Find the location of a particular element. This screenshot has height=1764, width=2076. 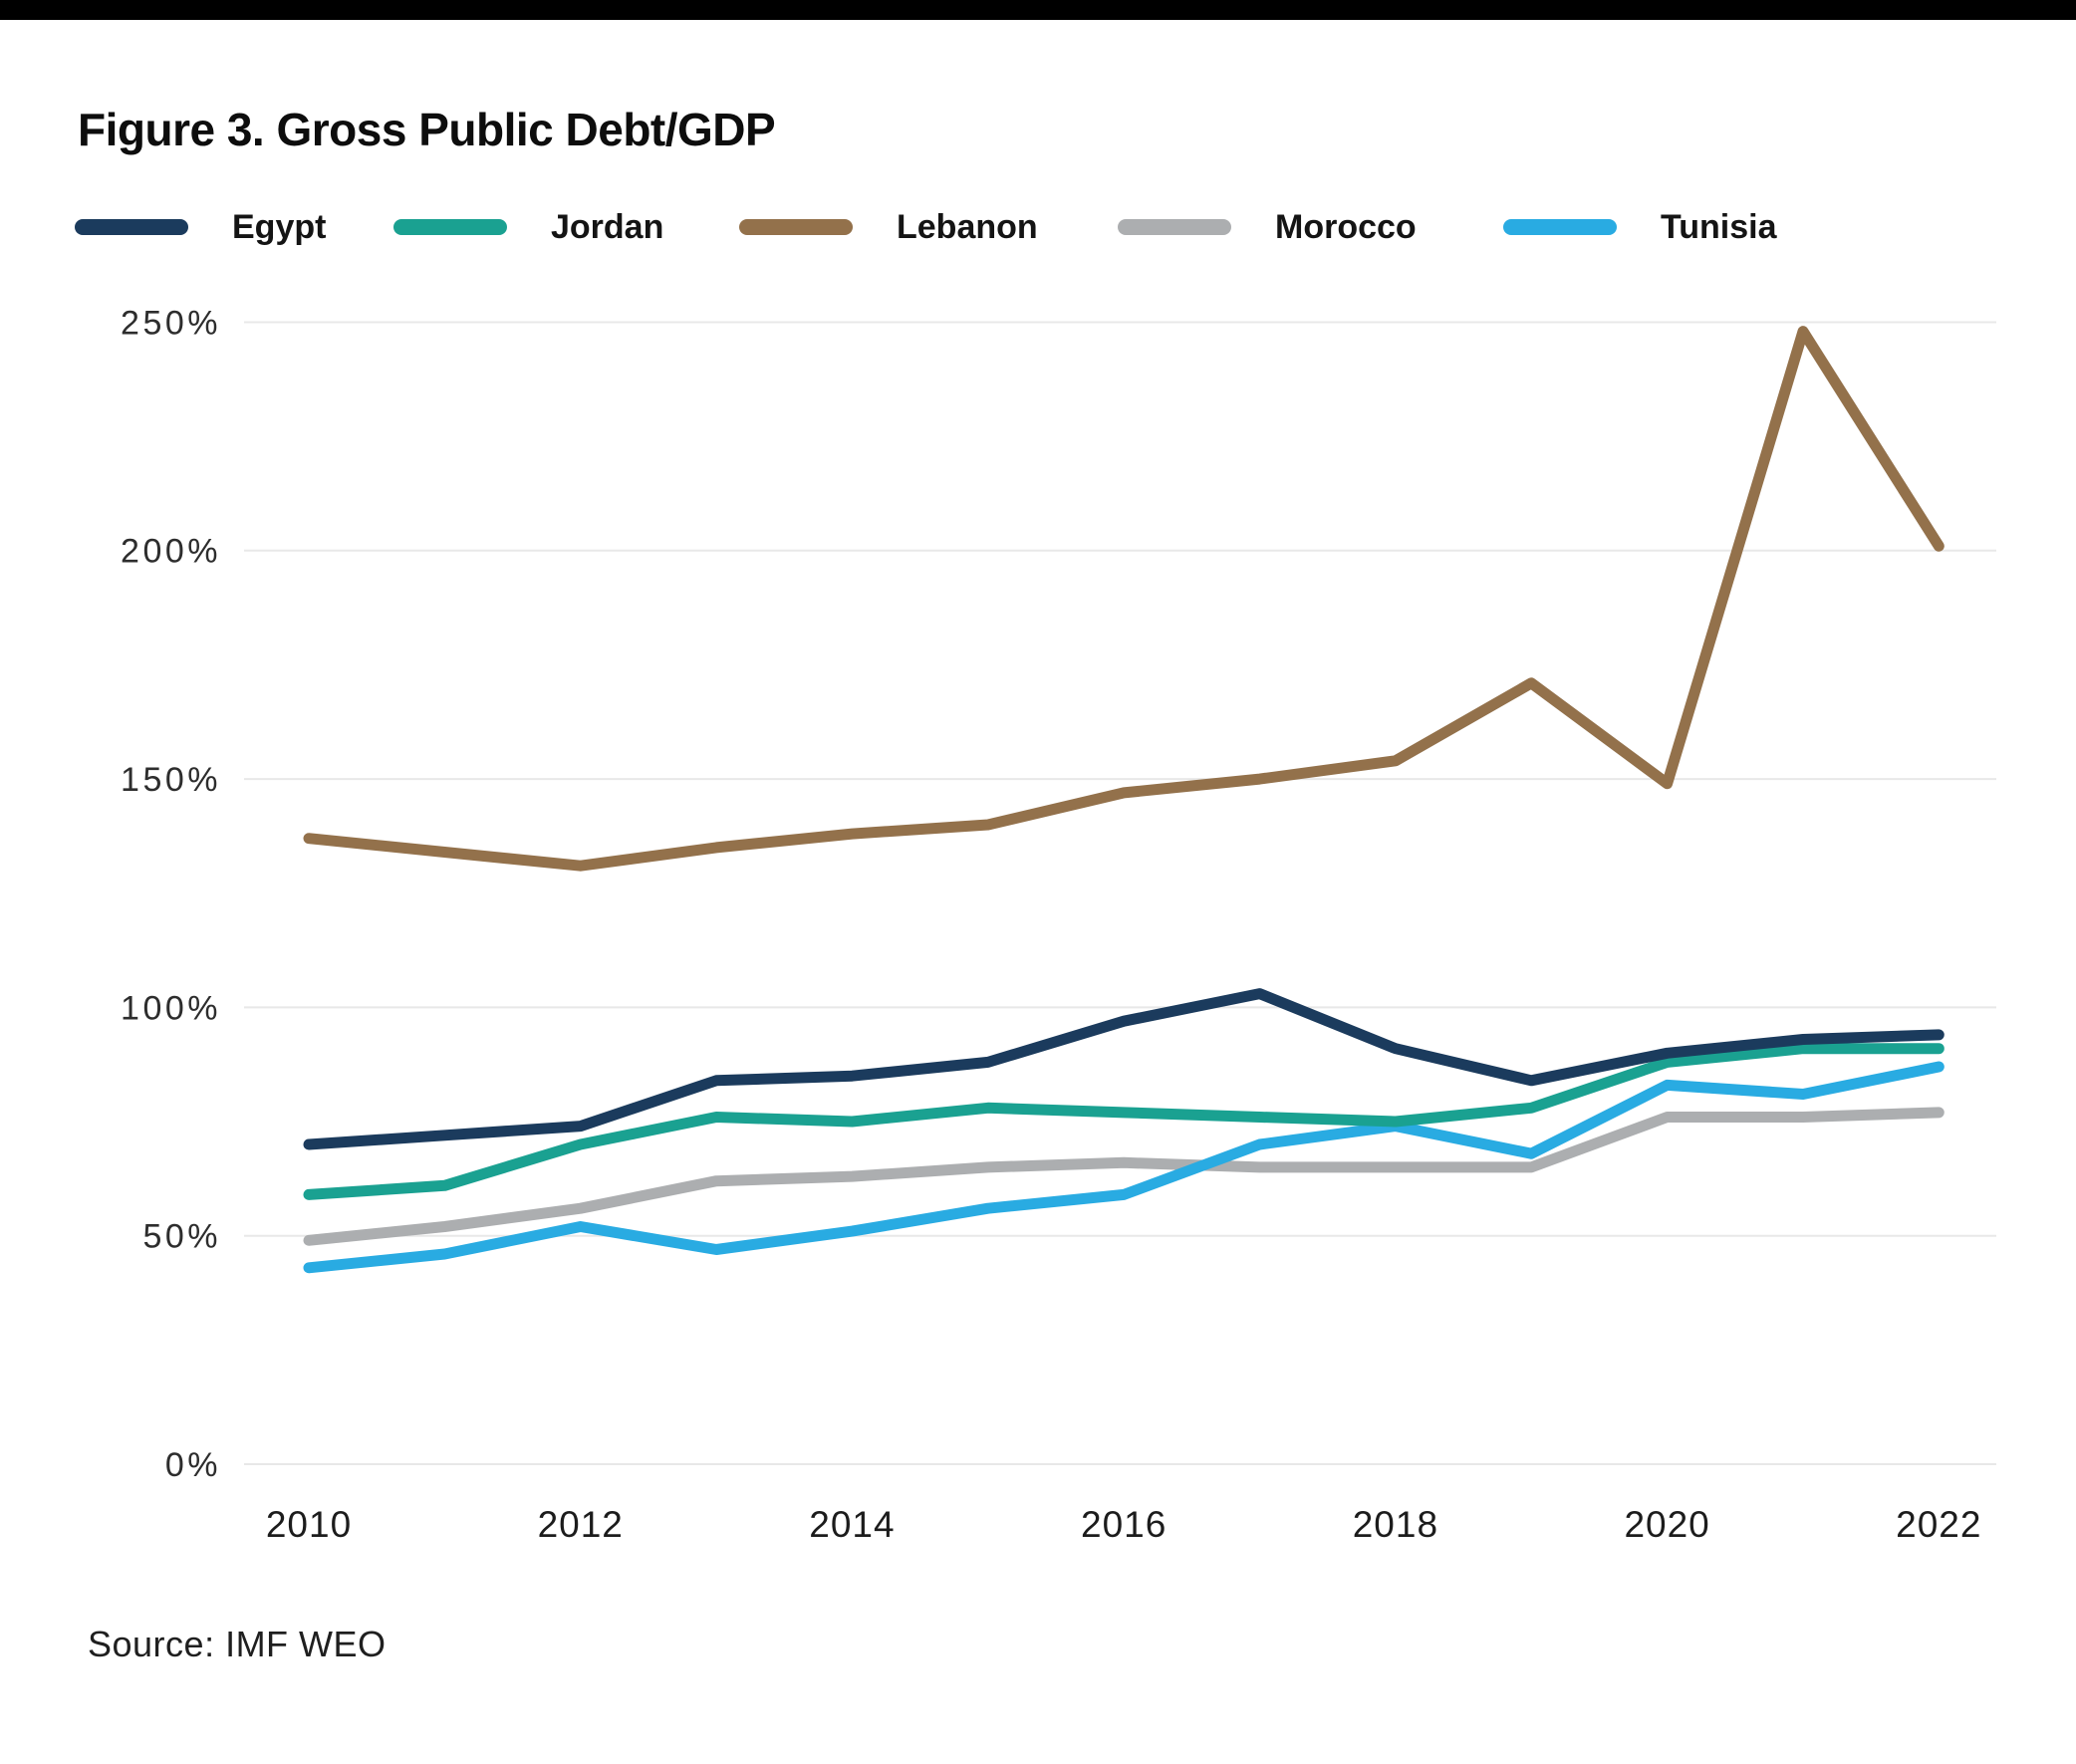

y-tick-label-100: 100% is located at coordinates (171, 1008).